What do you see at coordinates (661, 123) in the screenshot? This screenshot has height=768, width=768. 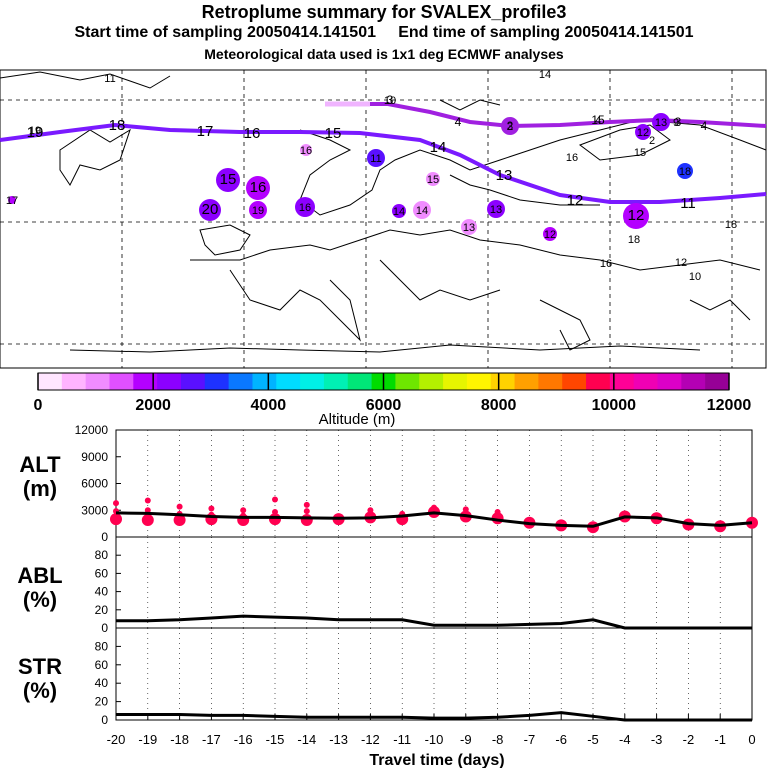 I see `cluster-label: 13` at bounding box center [661, 123].